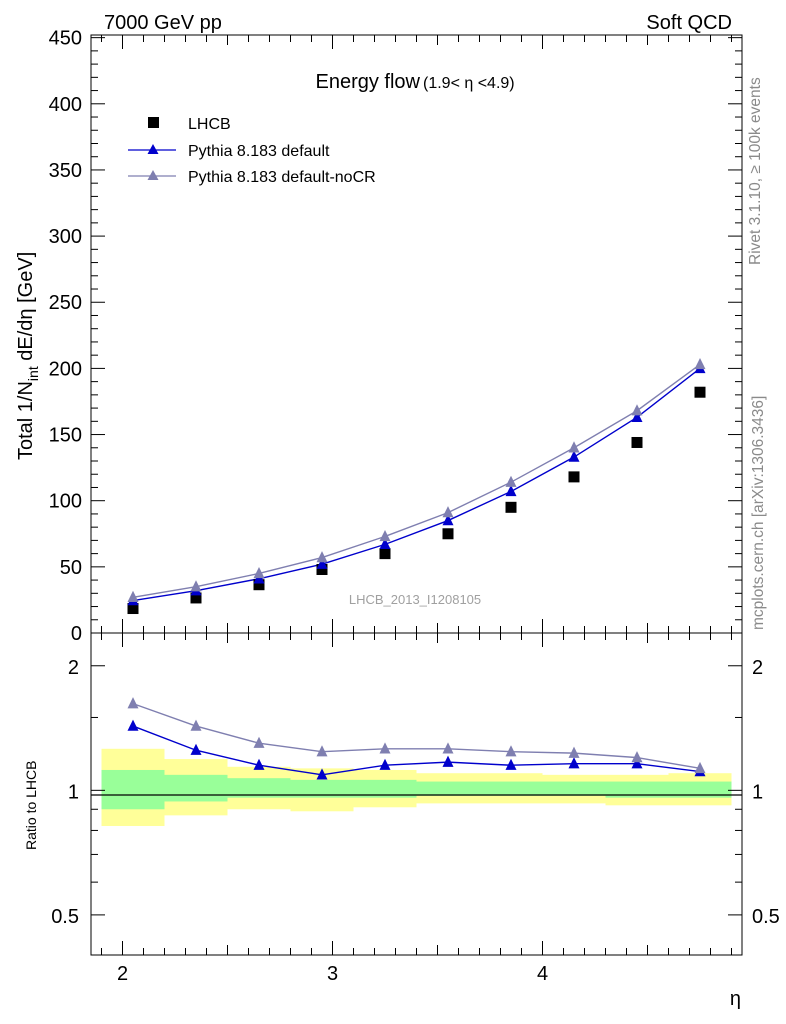 Image resolution: width=786 pixels, height=1024 pixels. What do you see at coordinates (28, 356) in the screenshot?
I see `y-axis-label: Total 1/Nint dE/dη [GeV]` at bounding box center [28, 356].